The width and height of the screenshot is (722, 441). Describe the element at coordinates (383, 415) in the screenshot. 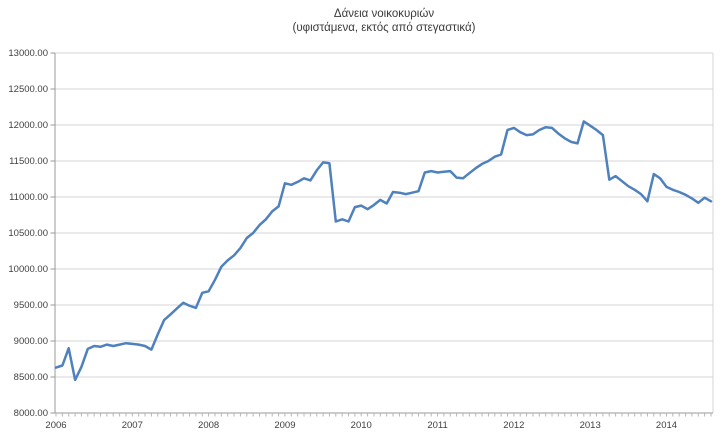

I see `x-axis-ticks` at that location.